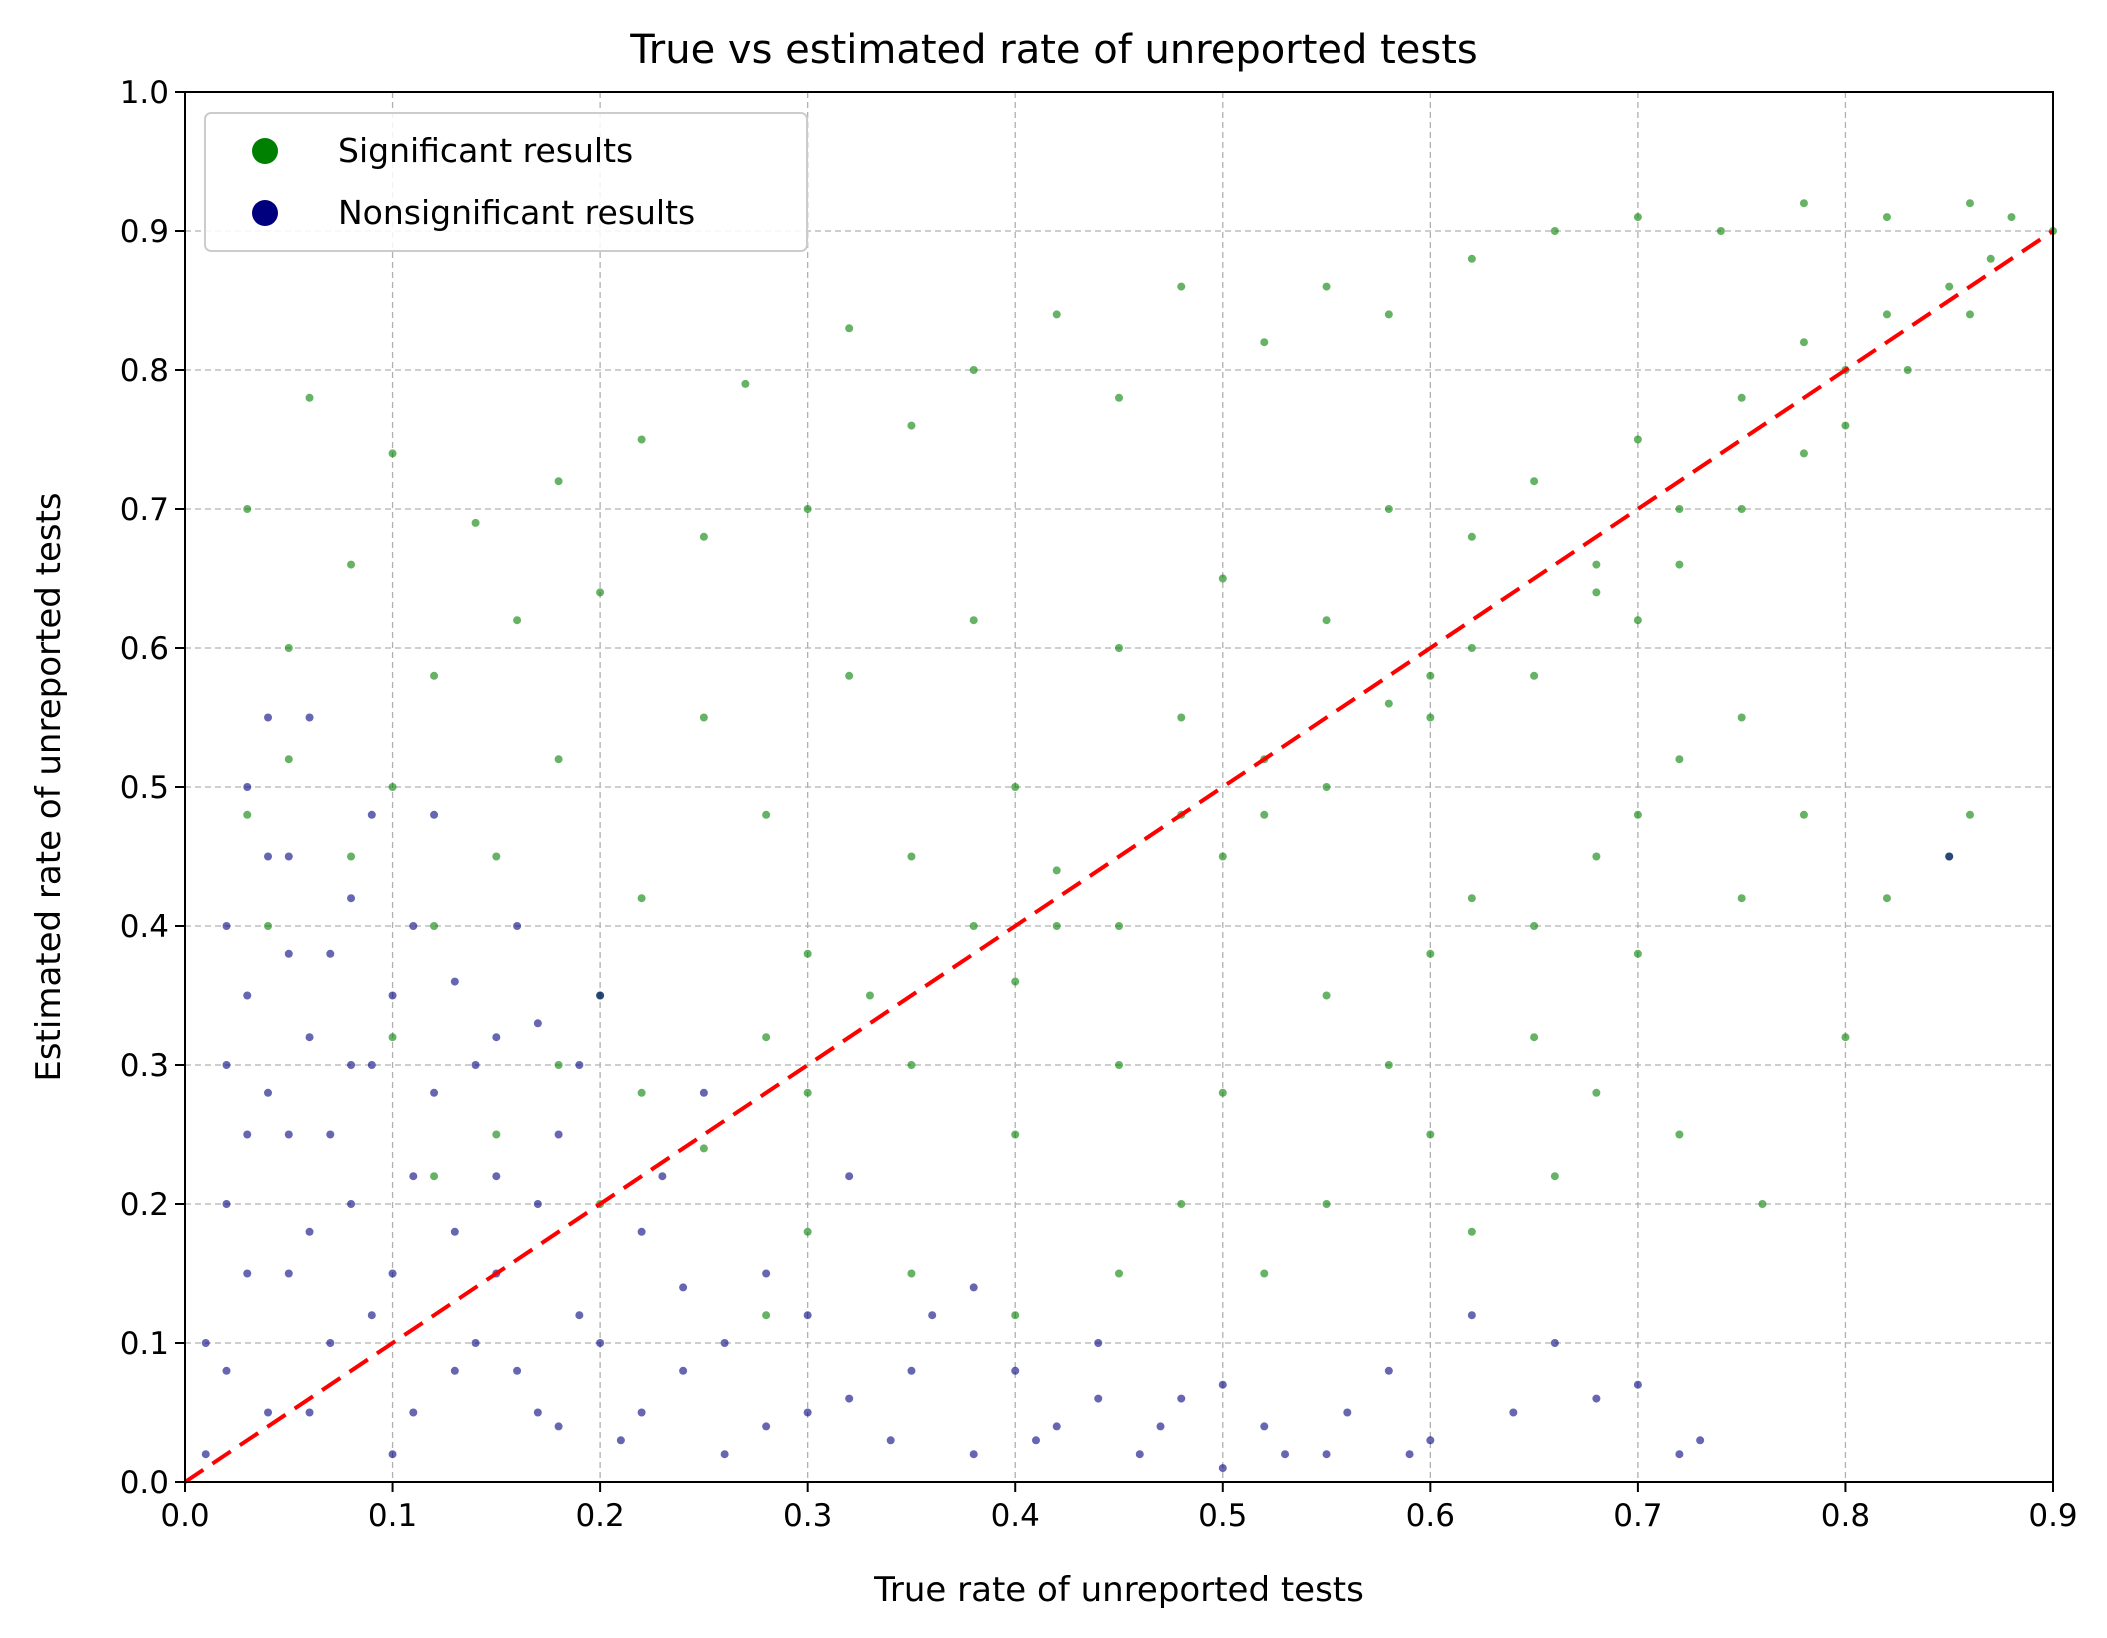 This screenshot has height=1638, width=2107. What do you see at coordinates (1015, 1516) in the screenshot?
I see `x-tick-label: 0.4` at bounding box center [1015, 1516].